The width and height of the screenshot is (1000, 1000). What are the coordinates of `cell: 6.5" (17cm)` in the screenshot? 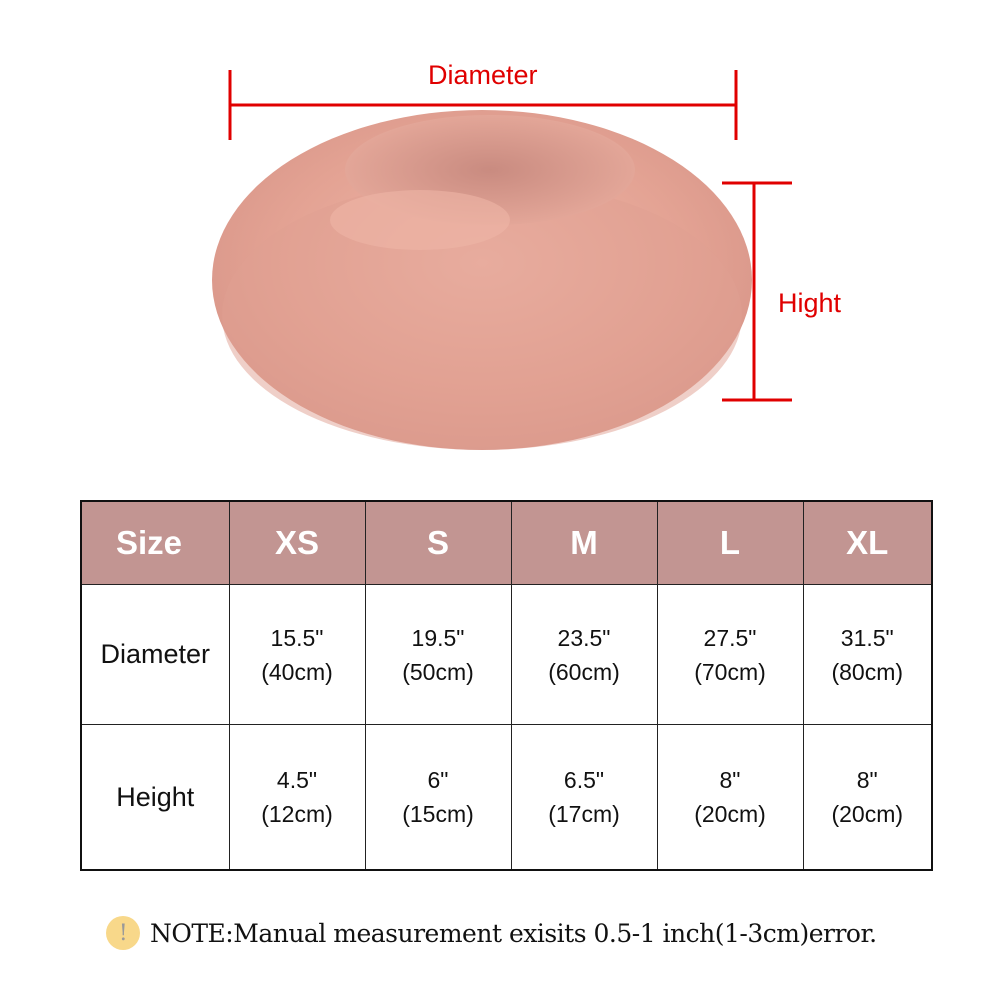 It's located at (584, 797).